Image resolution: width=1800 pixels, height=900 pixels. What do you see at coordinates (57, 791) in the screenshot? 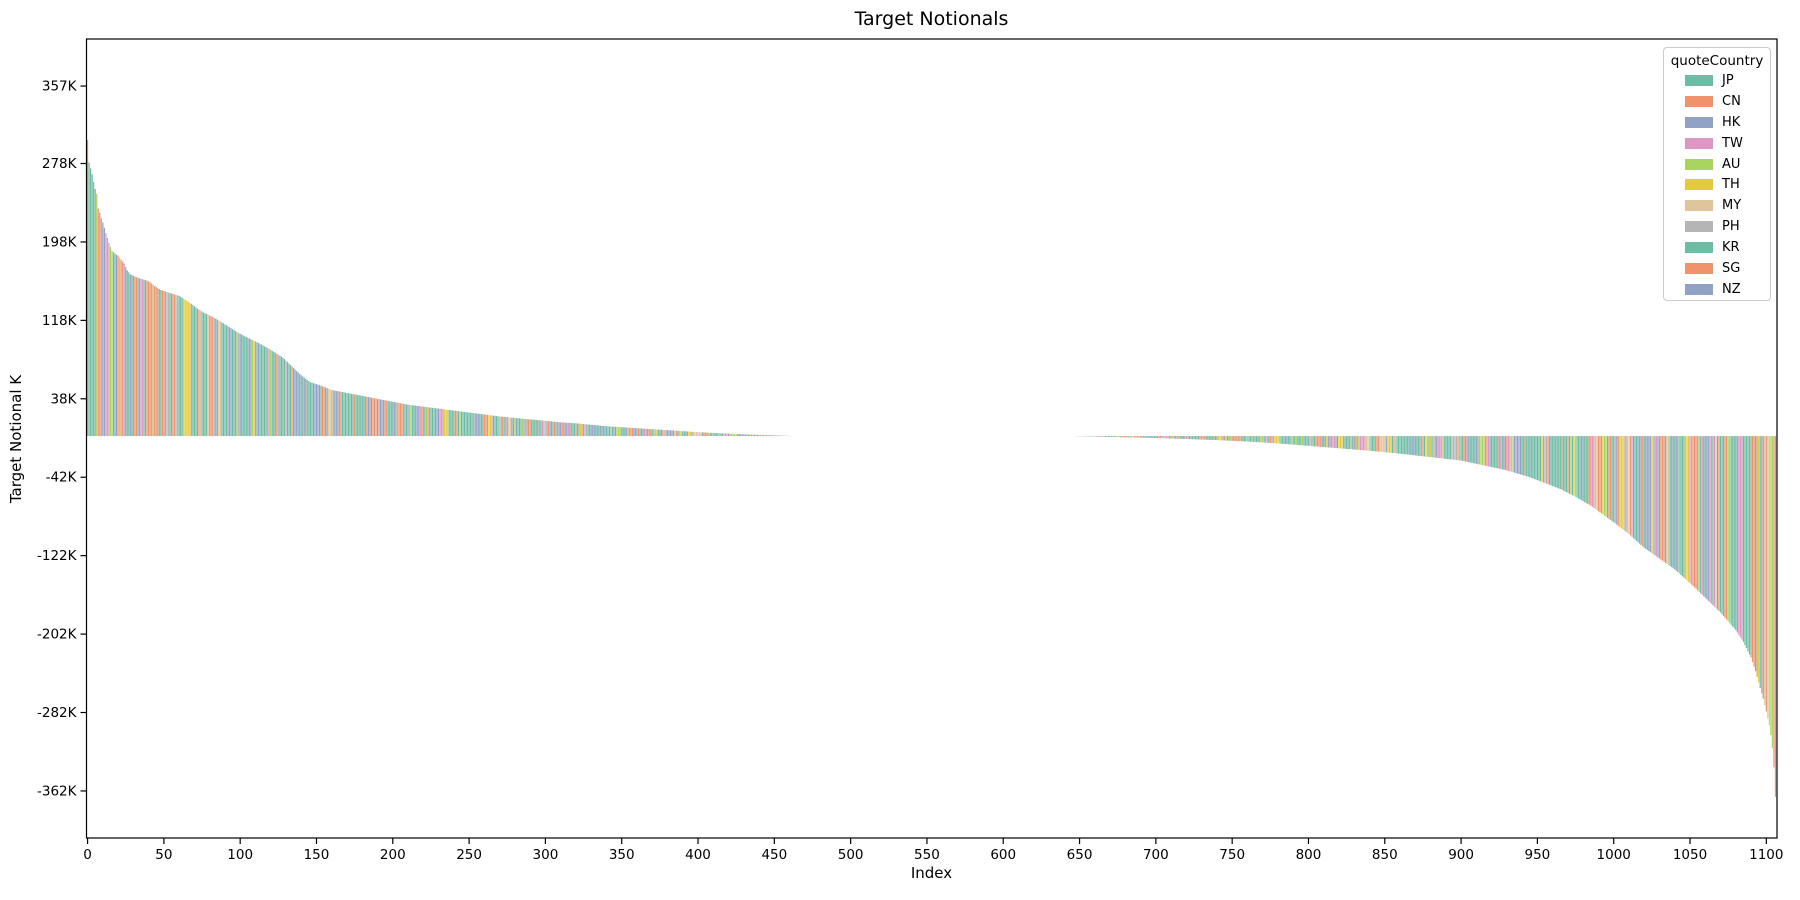
I see `y-tick-label: -362K` at bounding box center [57, 791].